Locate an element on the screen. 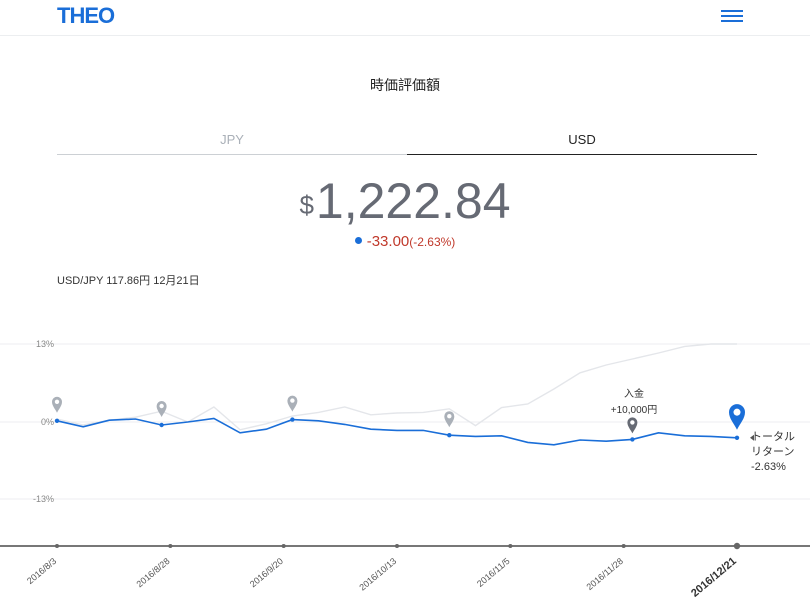  x-tick-label: 2016/11/5 is located at coordinates (493, 572).